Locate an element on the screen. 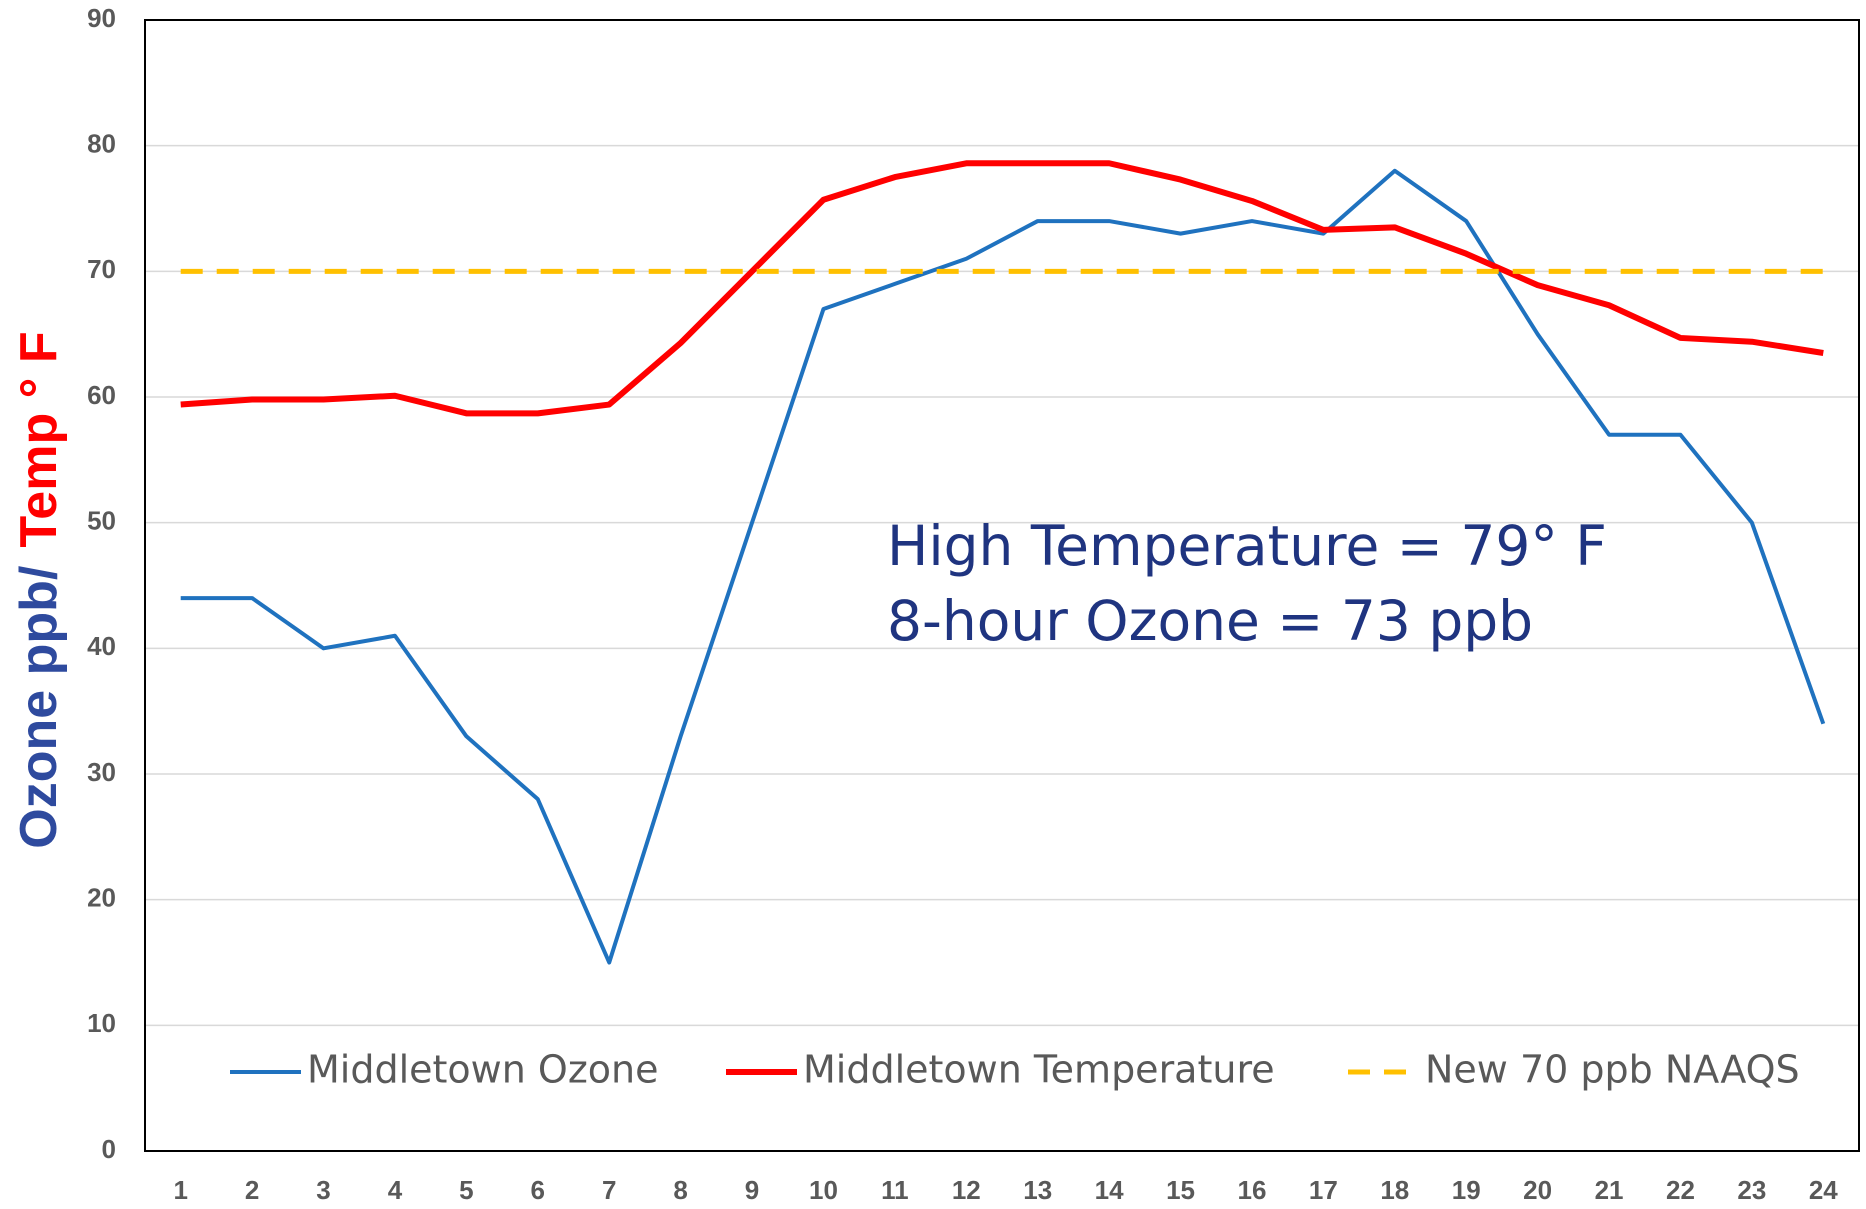  x-tick-label: 7 is located at coordinates (609, 1190).